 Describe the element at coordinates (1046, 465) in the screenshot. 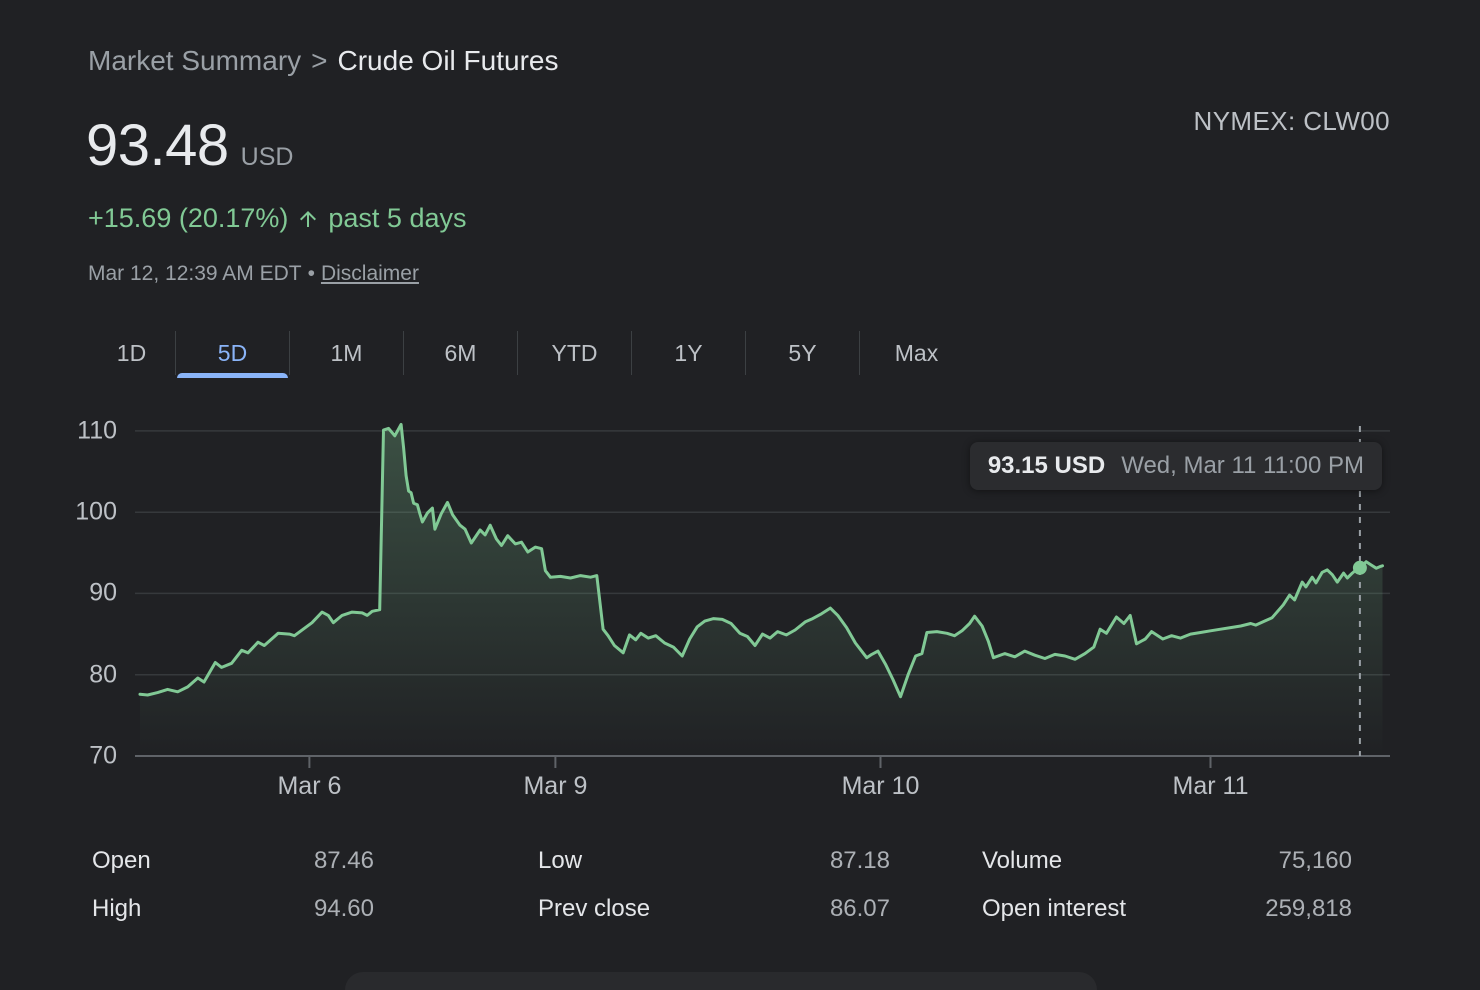

I see `tooltip-price: 93.15 USD` at that location.